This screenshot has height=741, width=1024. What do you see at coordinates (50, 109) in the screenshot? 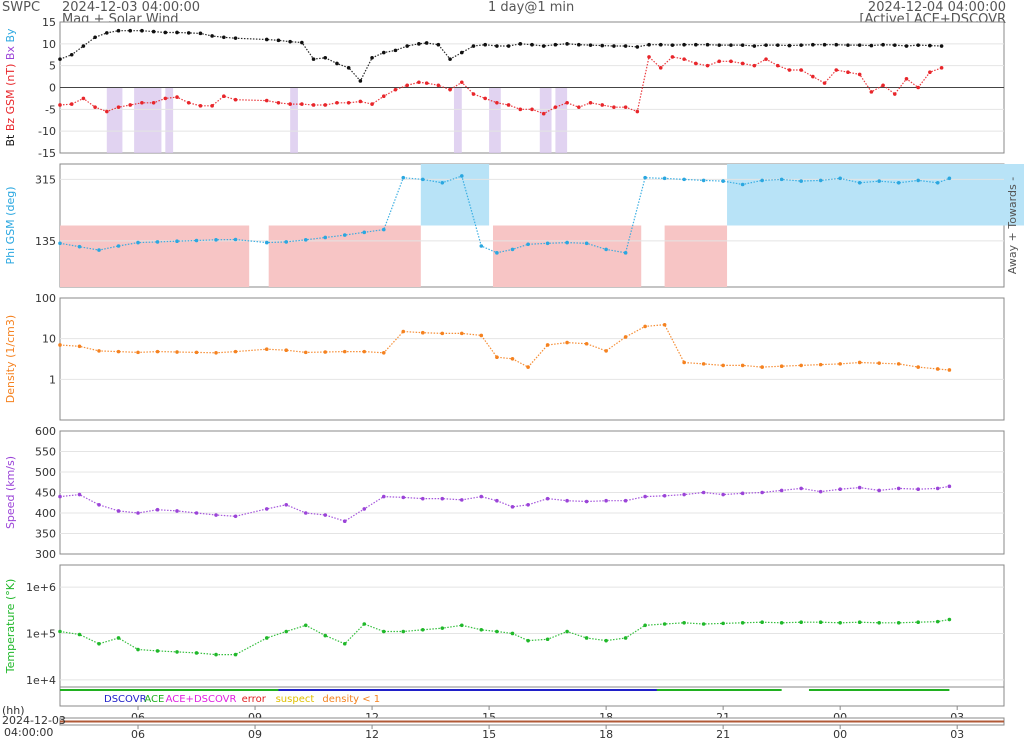
I see `y-tick-label: -5` at bounding box center [50, 109].